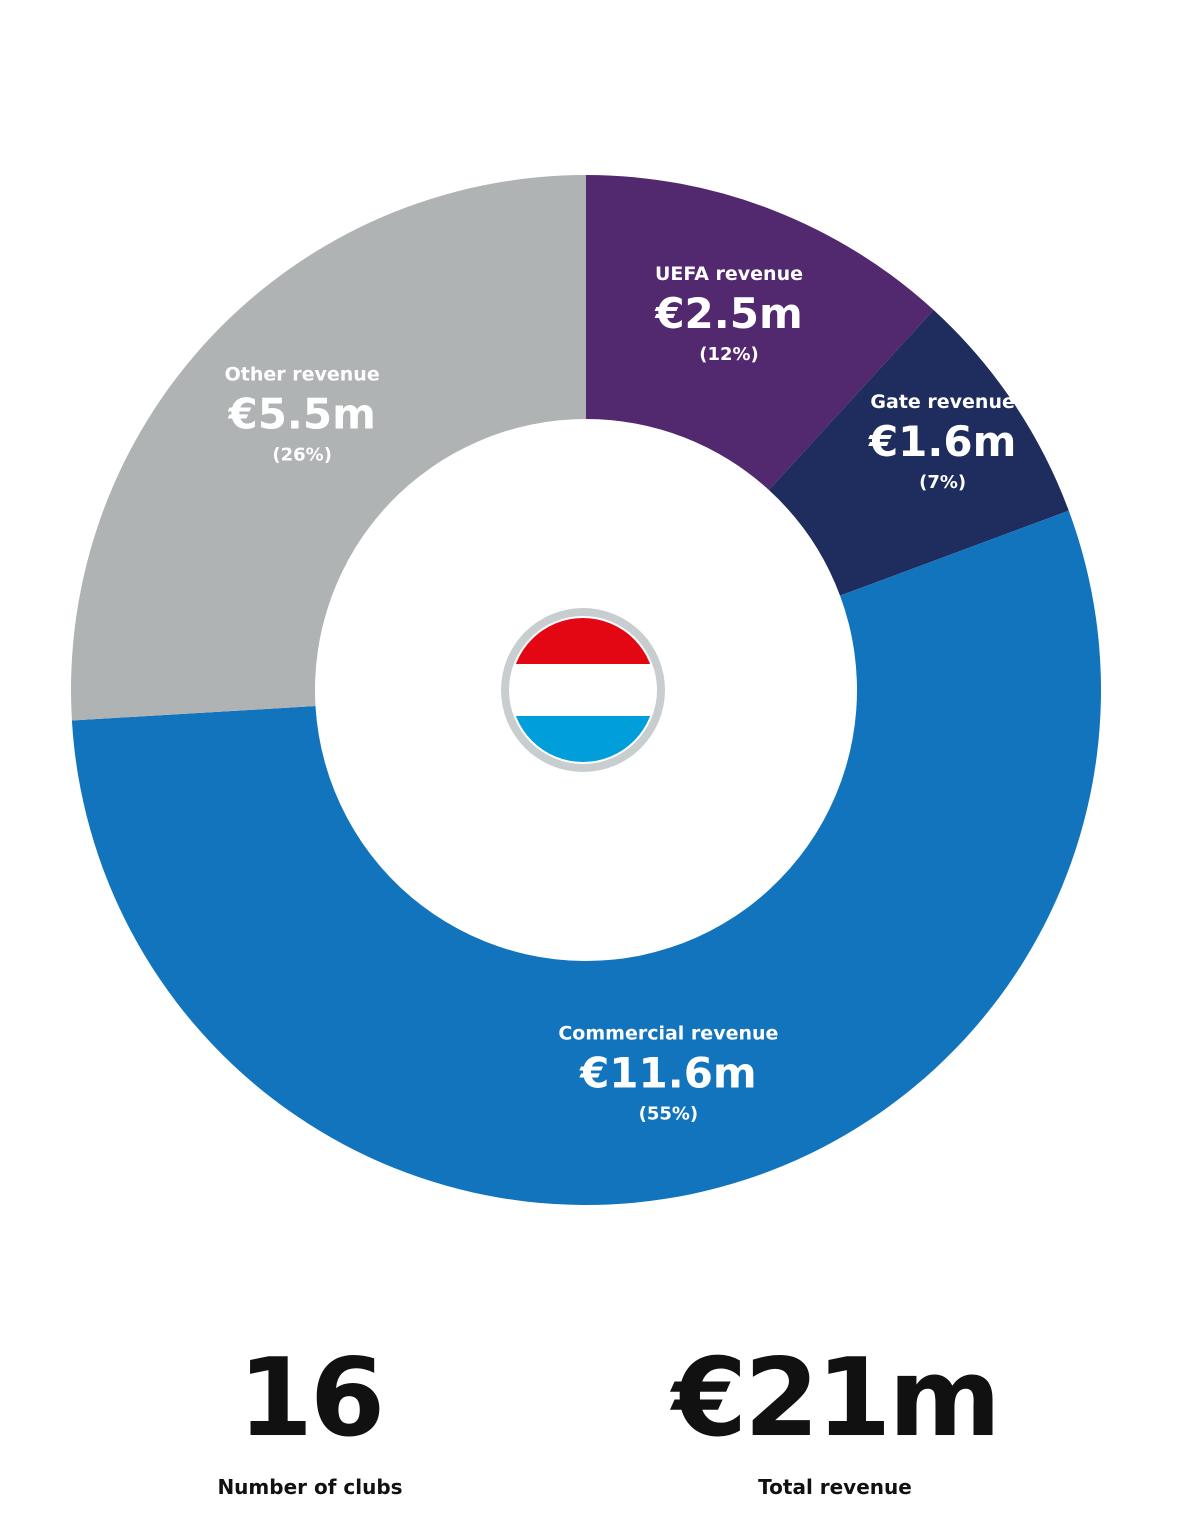  I want to click on total-revenue-value: €21m, so click(836, 1398).